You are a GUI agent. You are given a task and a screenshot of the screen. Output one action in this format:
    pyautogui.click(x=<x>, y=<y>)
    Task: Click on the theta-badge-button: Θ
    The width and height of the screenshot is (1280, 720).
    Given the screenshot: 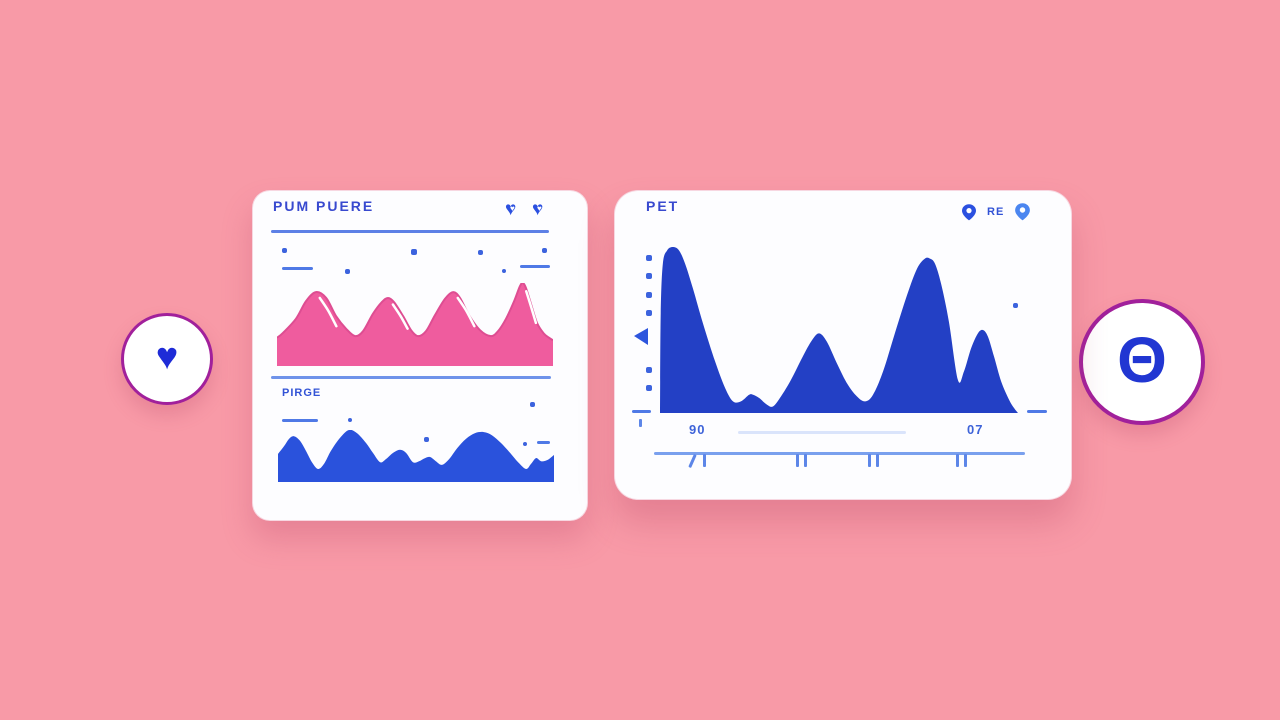 What is the action you would take?
    pyautogui.click(x=1142, y=362)
    